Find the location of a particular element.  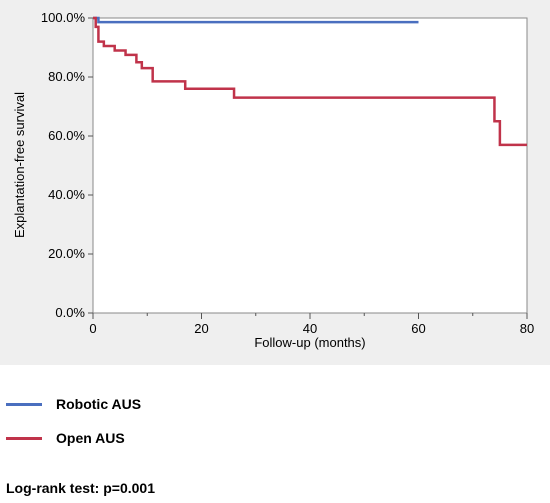

y-tick-label: 0.0% is located at coordinates (70, 312).